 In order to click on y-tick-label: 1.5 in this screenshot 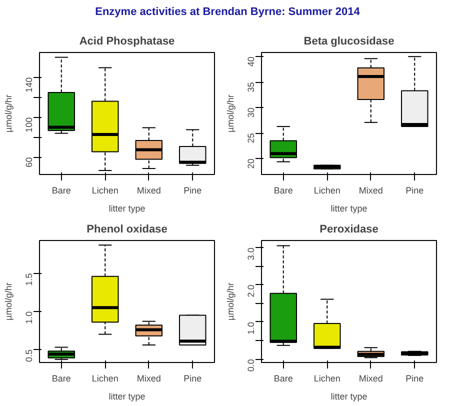, I will do `click(29, 279)`.